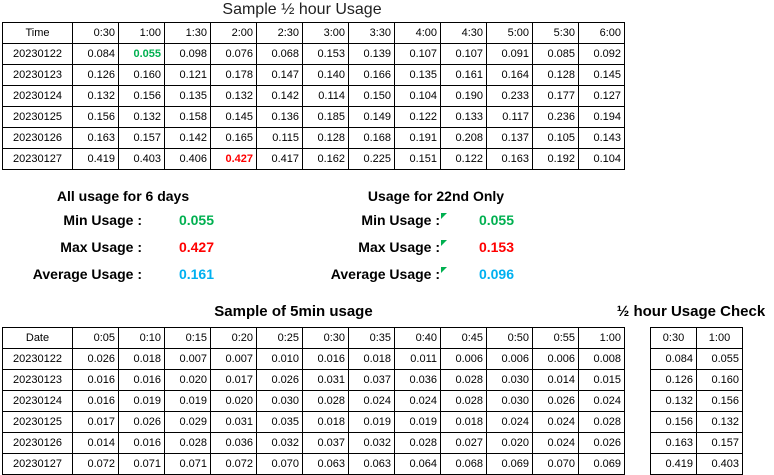  I want to click on column-header: 1:00, so click(719, 338).